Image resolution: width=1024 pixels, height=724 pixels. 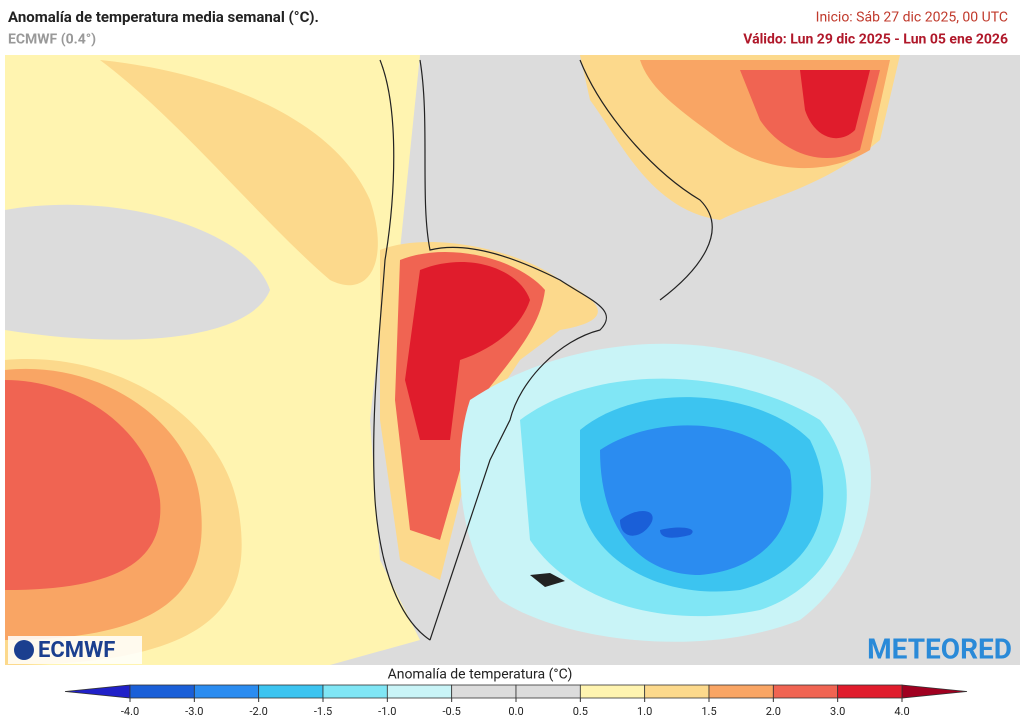 I want to click on colorbar-tick-label: -4.0, so click(x=130, y=711).